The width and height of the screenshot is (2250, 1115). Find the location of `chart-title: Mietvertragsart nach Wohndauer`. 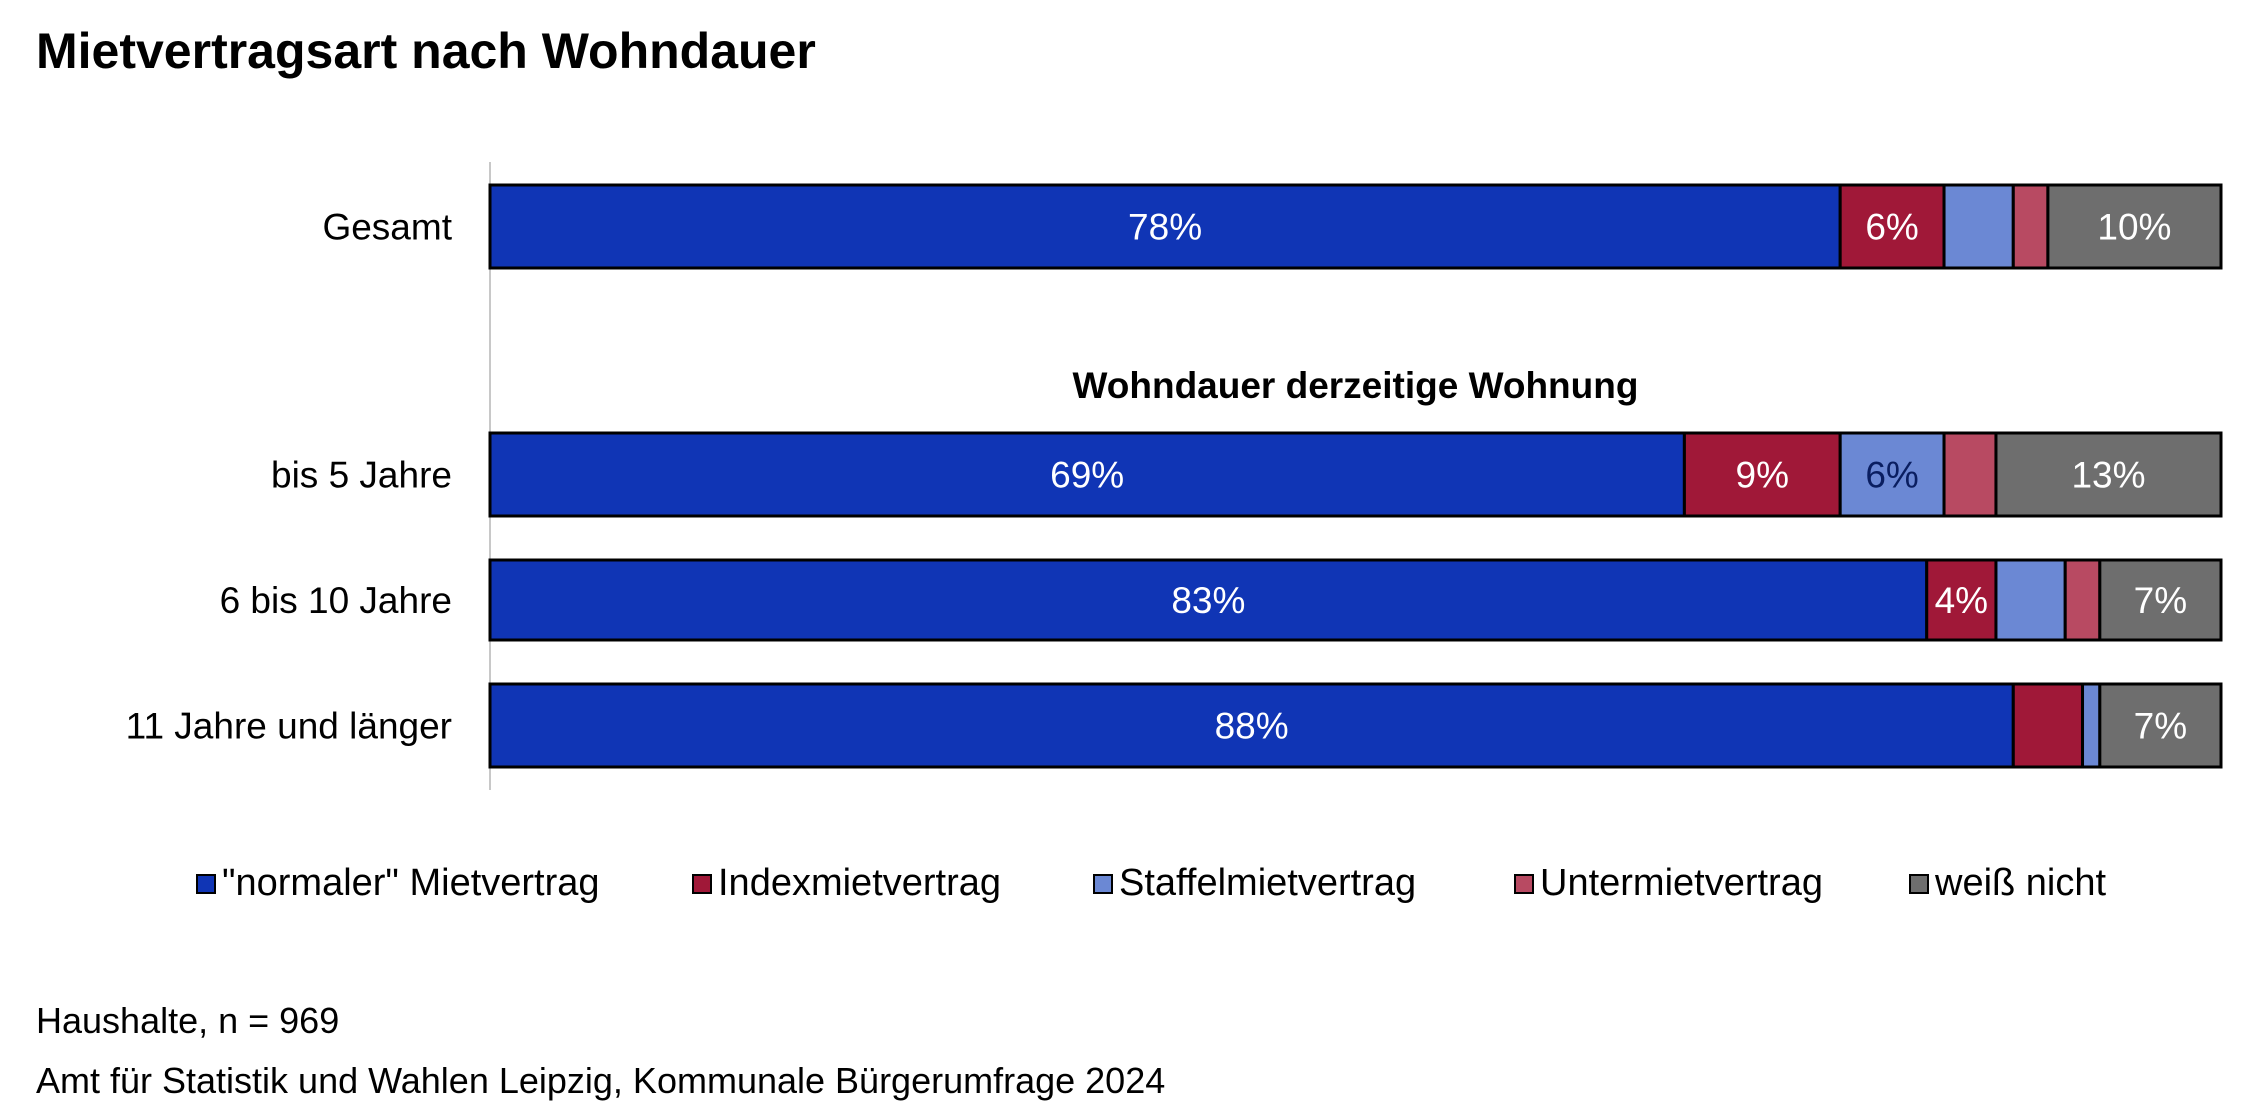

chart-title: Mietvertragsart nach Wohndauer is located at coordinates (426, 51).